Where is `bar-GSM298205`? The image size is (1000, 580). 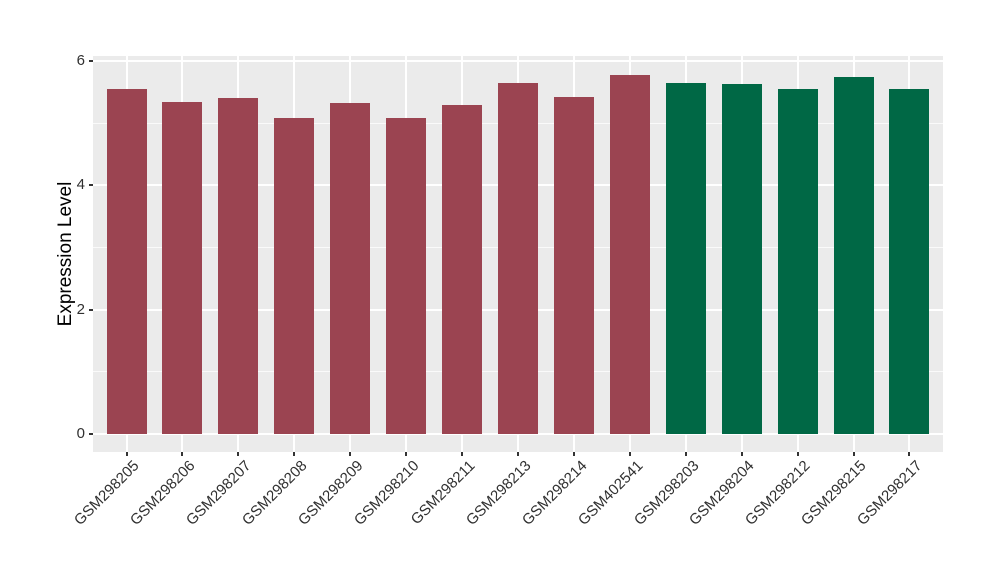
bar-GSM298205 is located at coordinates (126, 261).